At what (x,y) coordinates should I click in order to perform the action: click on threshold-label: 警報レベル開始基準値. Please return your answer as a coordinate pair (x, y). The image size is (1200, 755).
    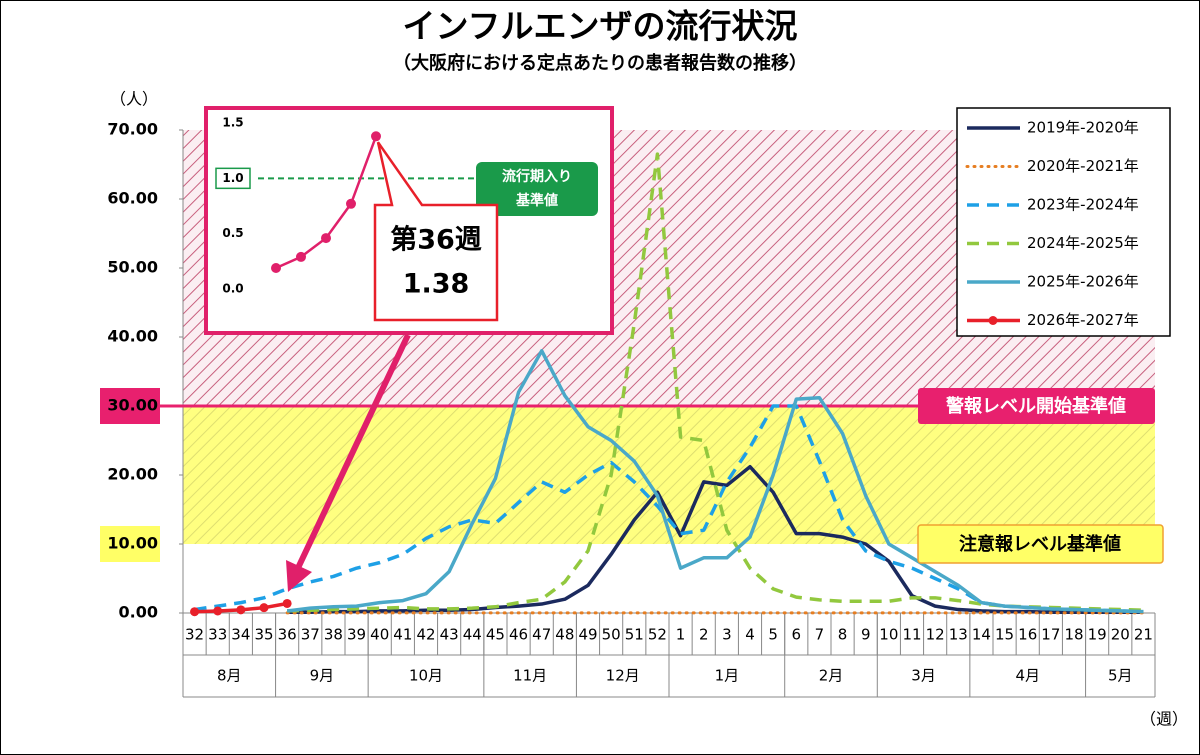
    Looking at the image, I should click on (1036, 406).